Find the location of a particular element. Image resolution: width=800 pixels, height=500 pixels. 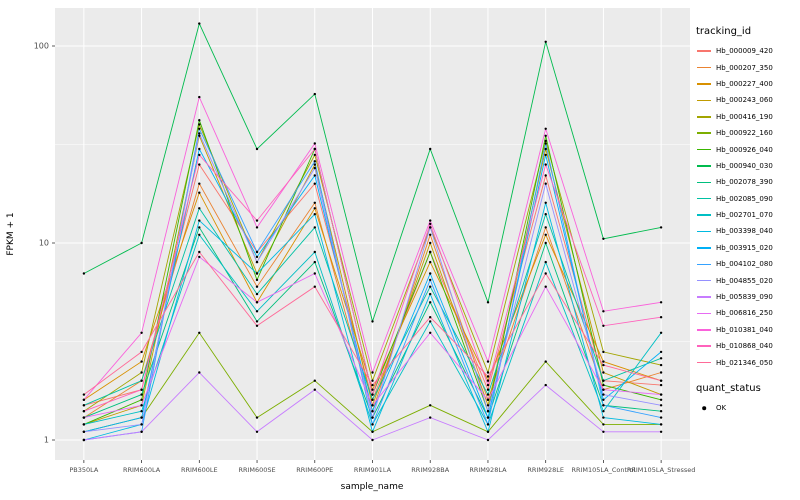

y-tick-label: 100 is located at coordinates (41, 46).